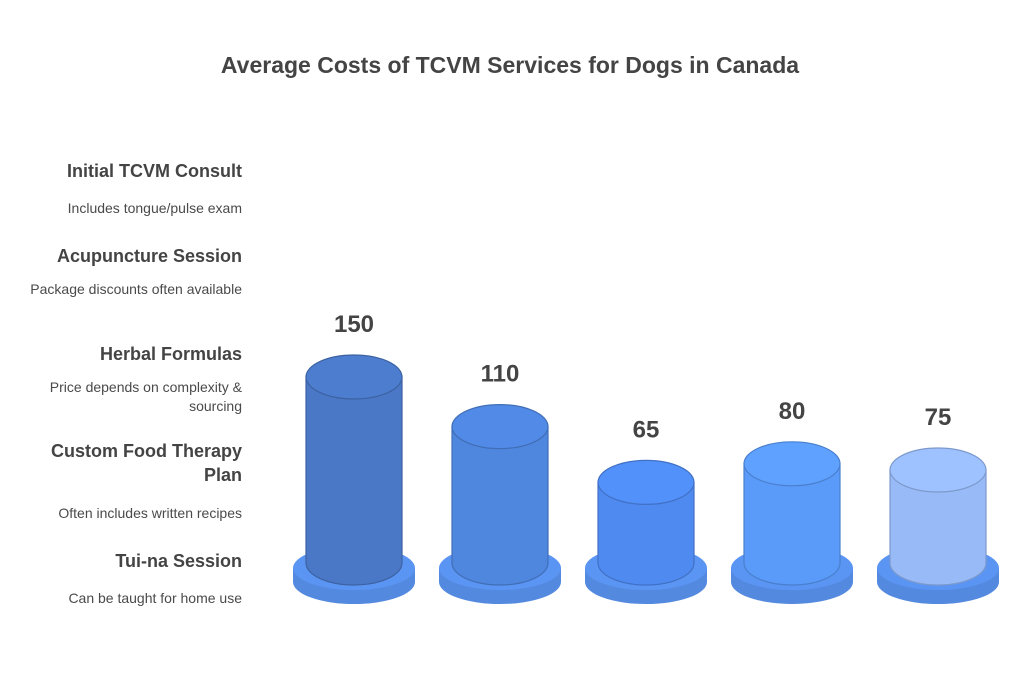 This screenshot has height=683, width=1024. Describe the element at coordinates (150, 513) in the screenshot. I see `legend-item-description: Often includes written recipes` at that location.